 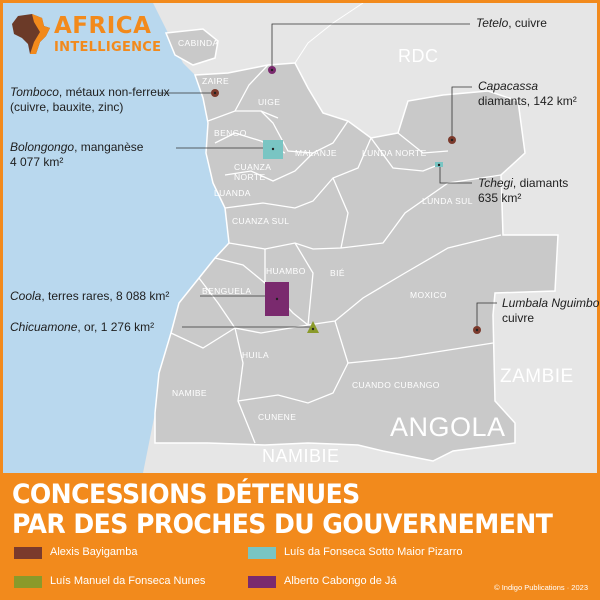 I want to click on region-cuando-cubango: CUANDO CUBANGO, so click(x=396, y=385).